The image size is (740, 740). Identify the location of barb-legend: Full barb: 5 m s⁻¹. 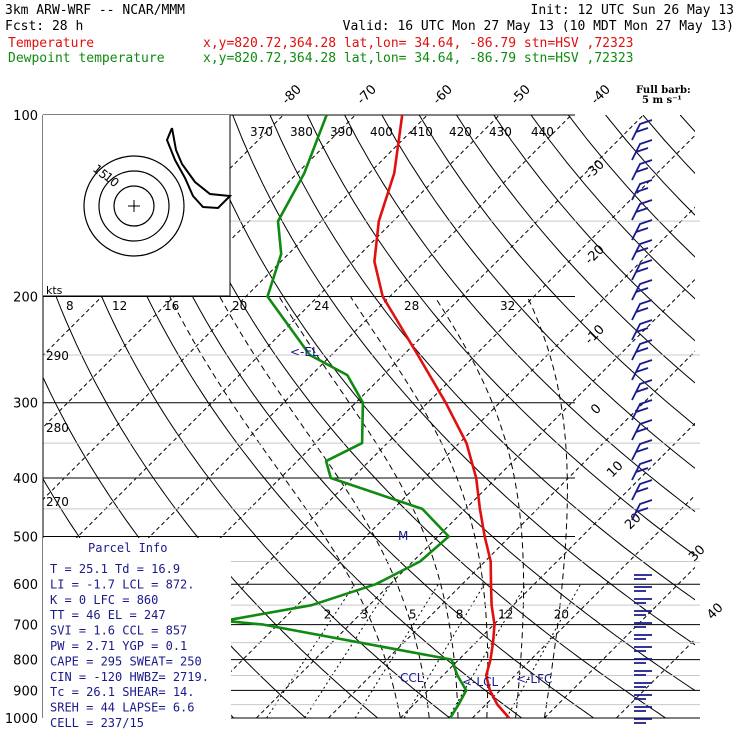
(663, 95).